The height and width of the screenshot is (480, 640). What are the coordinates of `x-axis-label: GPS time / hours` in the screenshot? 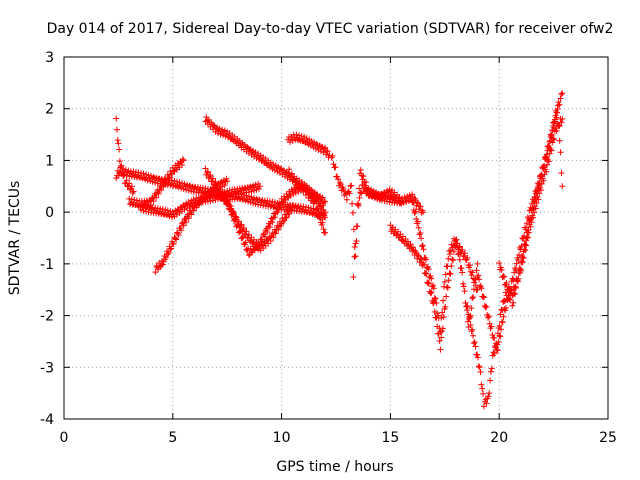 It's located at (334, 467).